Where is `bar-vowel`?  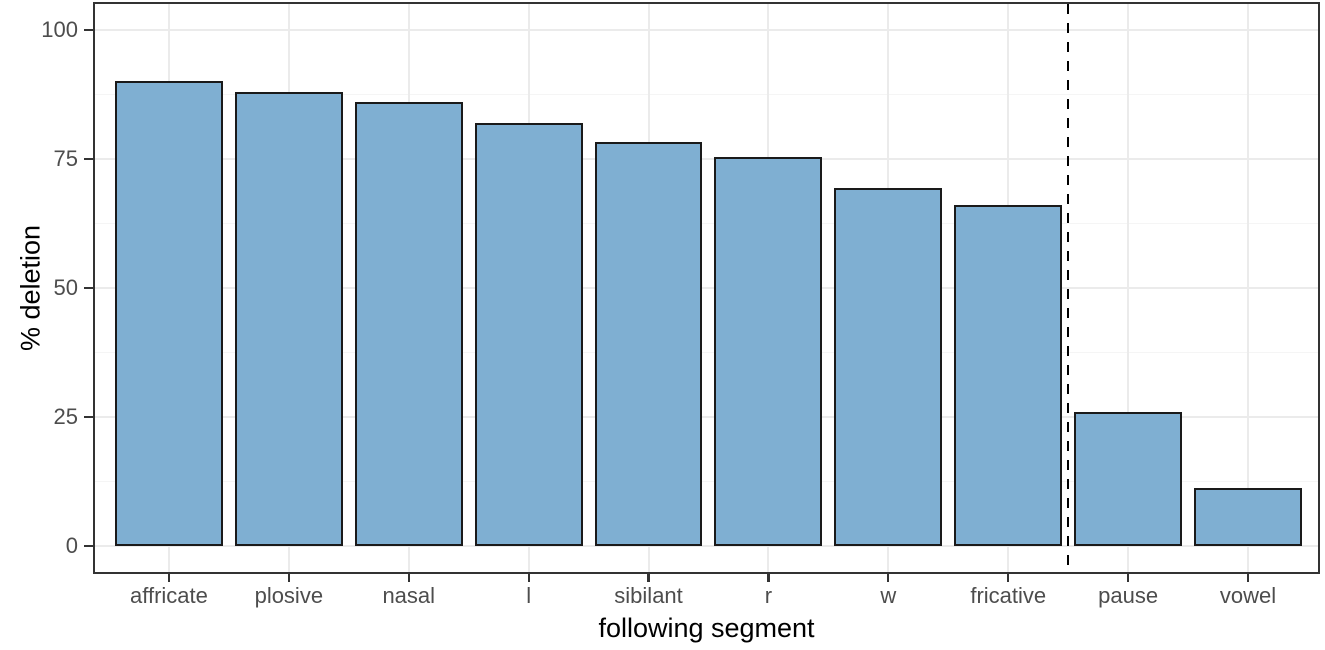 bar-vowel is located at coordinates (1248, 517).